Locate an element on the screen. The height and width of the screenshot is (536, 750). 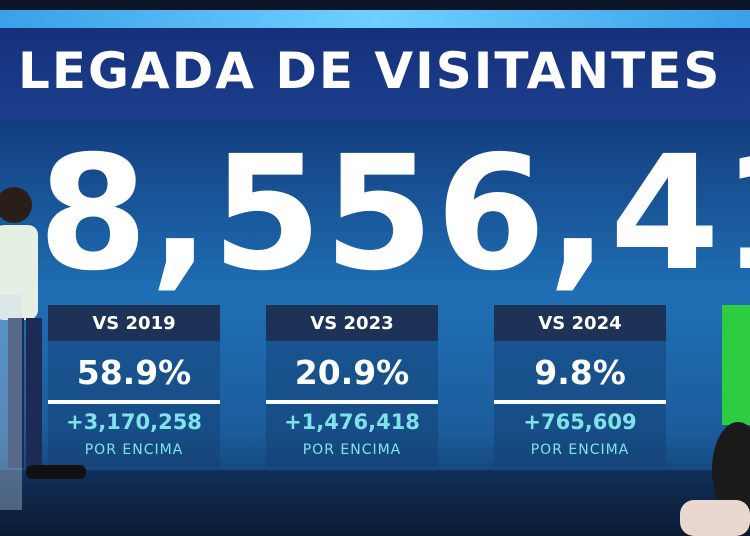
card-label: VS 2019 is located at coordinates (134, 323).